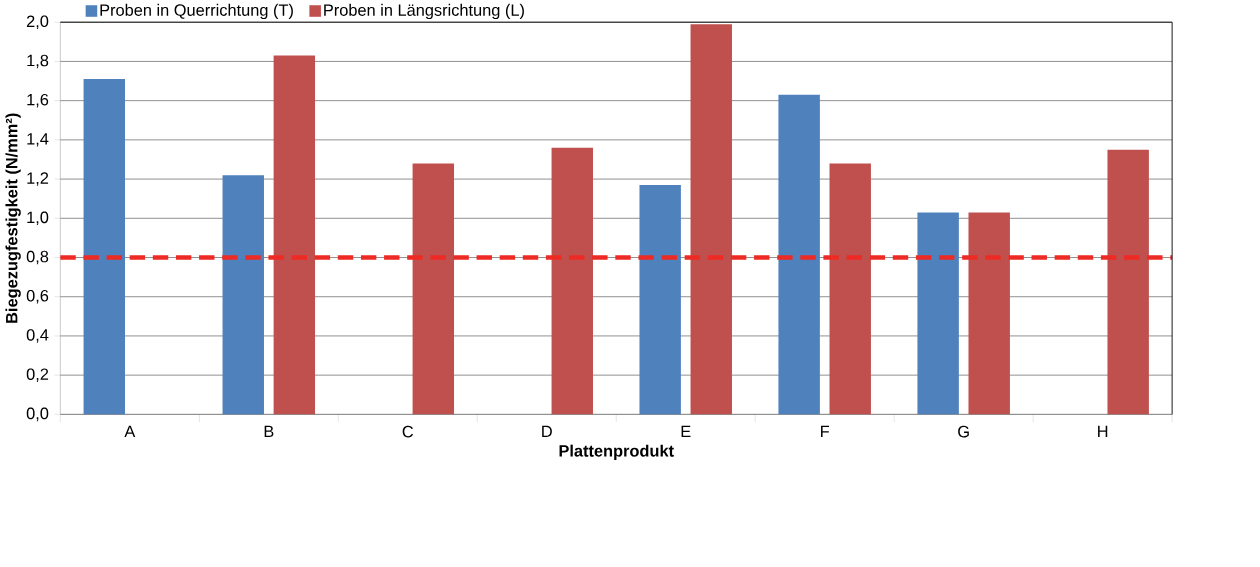  Describe the element at coordinates (424, 11) in the screenshot. I see `legend-label: Proben in Längsrichtung (L)` at that location.